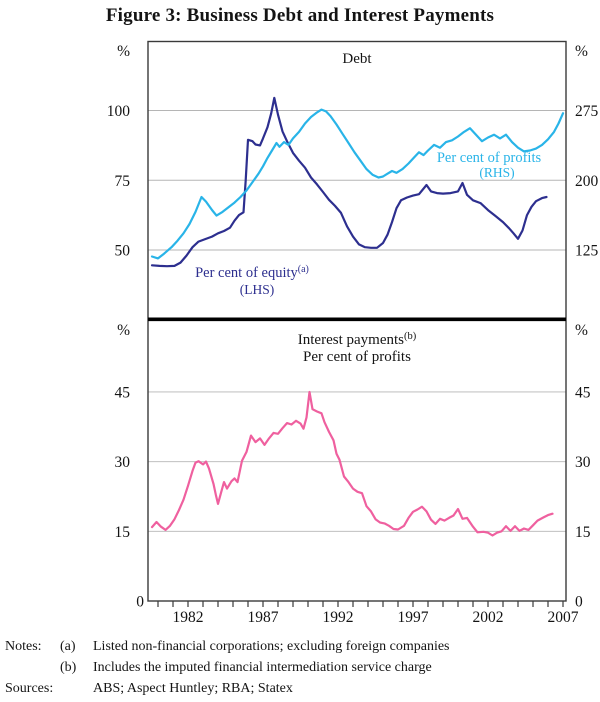 Image resolution: width=600 pixels, height=702 pixels. Describe the element at coordinates (587, 181) in the screenshot. I see `top-right-tick-label-200: 200` at that location.